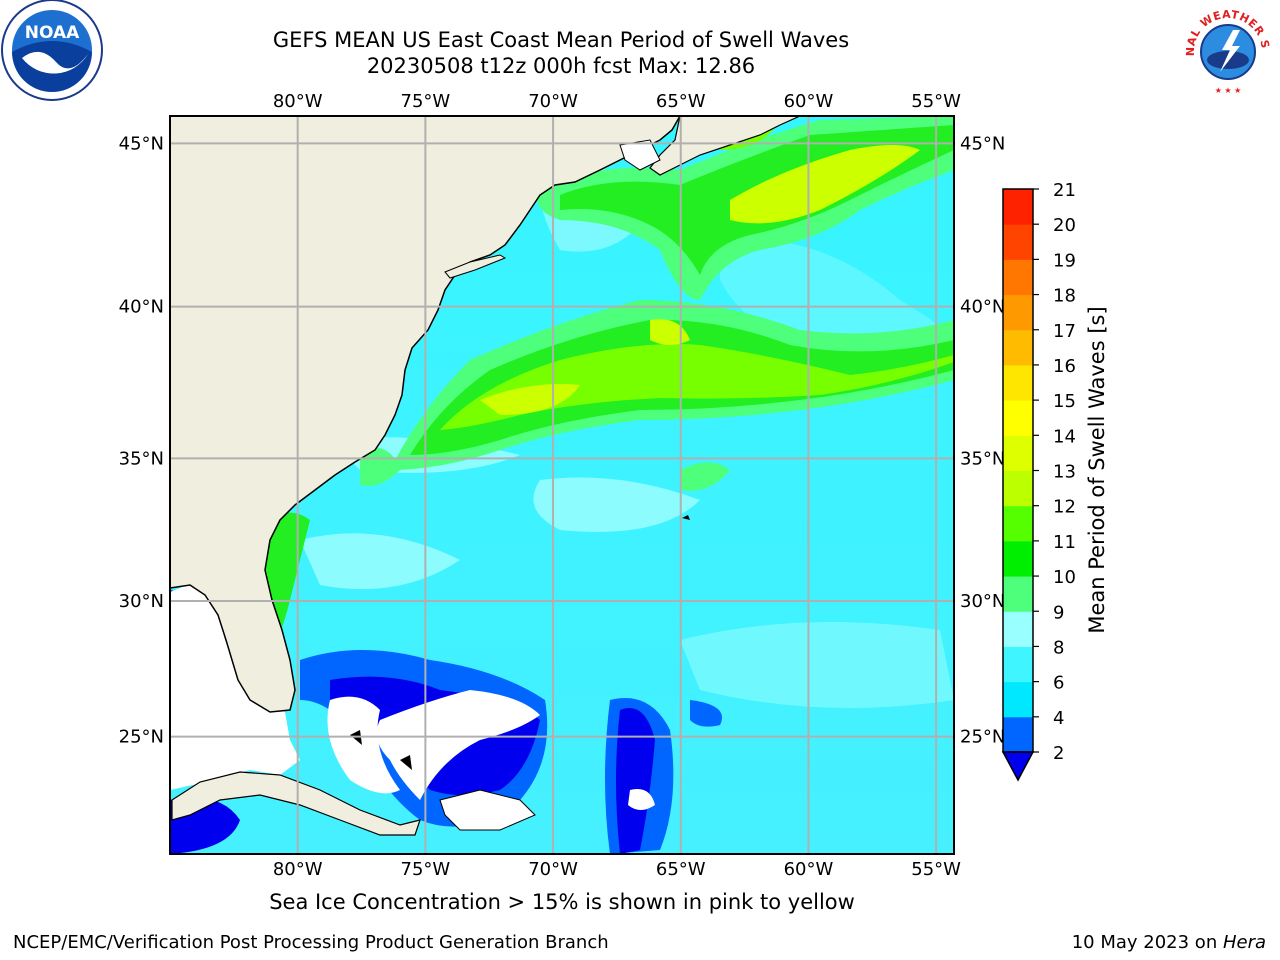  Describe the element at coordinates (1244, 942) in the screenshot. I see `footer-machine: Hera` at that location.